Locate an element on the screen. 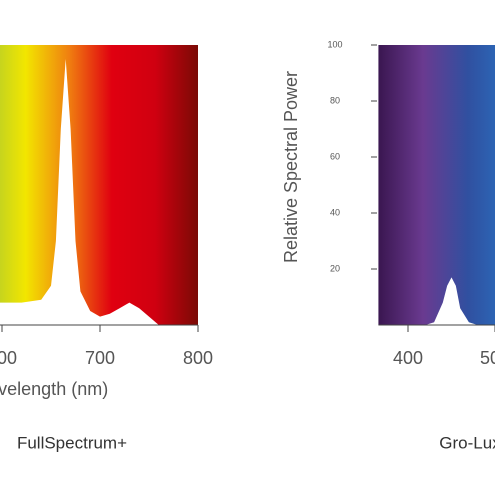 This screenshot has width=495, height=495. spectrum-background is located at coordinates (436, 185).